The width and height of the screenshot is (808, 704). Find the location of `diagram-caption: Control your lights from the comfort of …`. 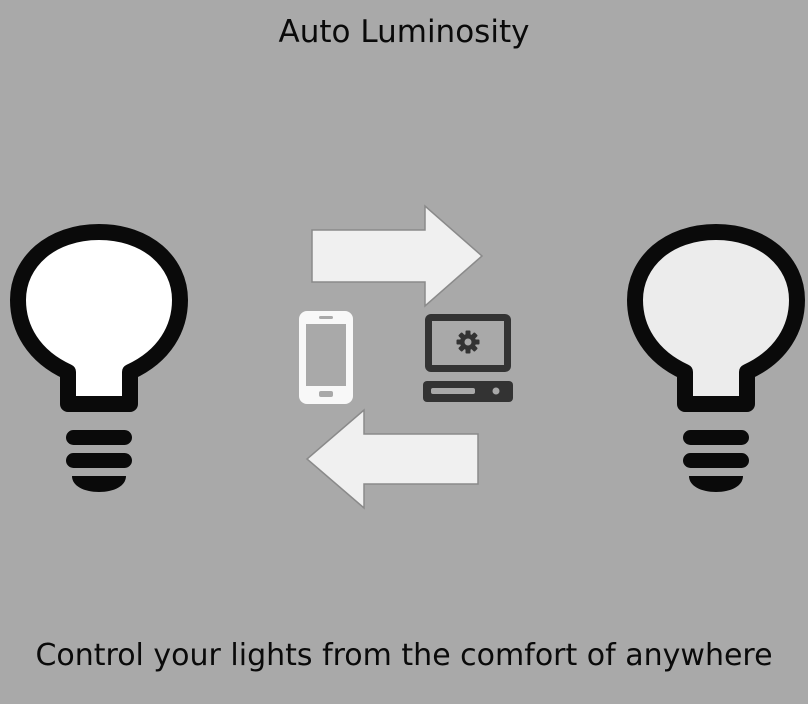

diagram-caption: Control your lights from the comfort of … is located at coordinates (404, 655).